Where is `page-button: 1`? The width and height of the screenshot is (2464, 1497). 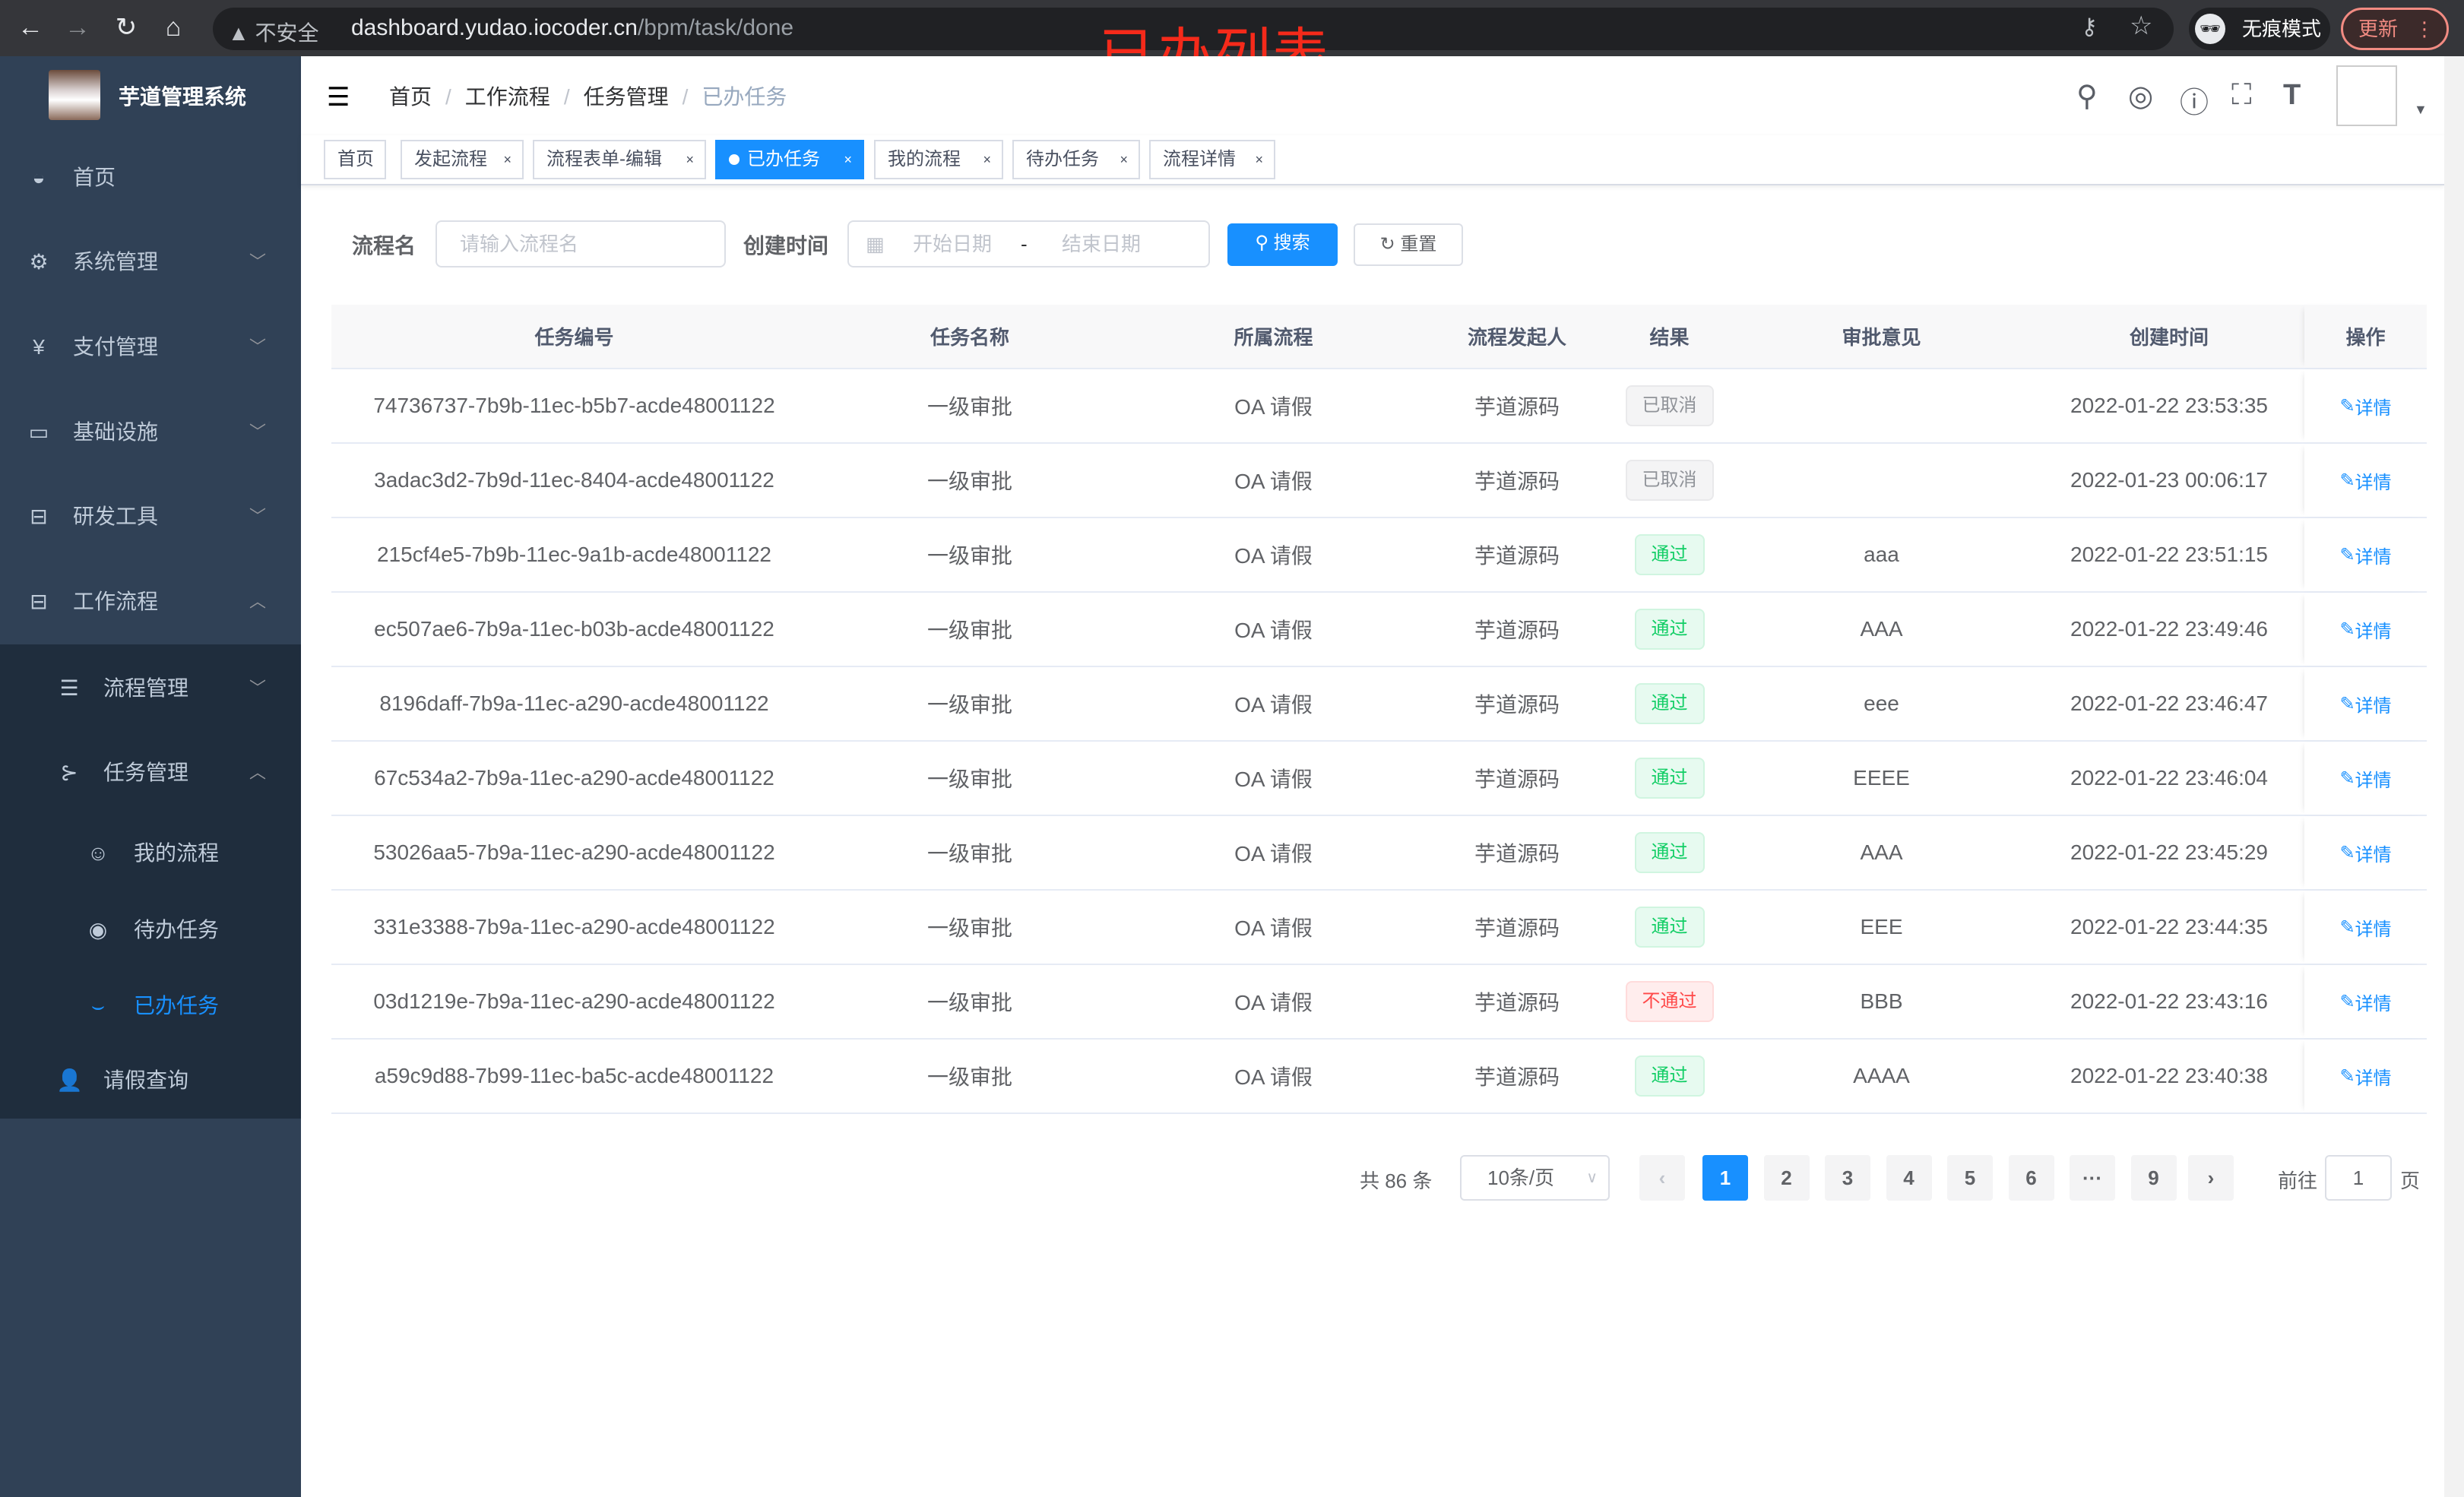
page-button: 1 is located at coordinates (1725, 1178).